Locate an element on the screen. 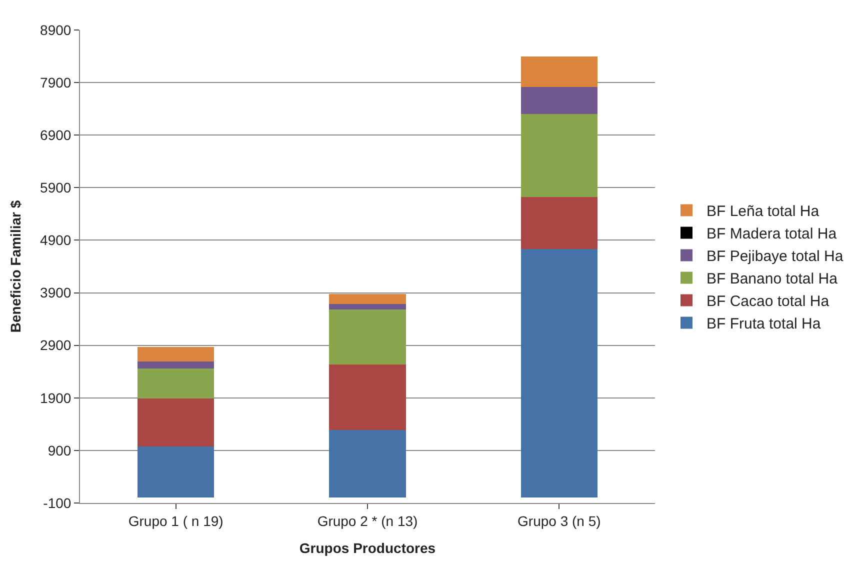 The width and height of the screenshot is (861, 573). y-tick-label: 8900 is located at coordinates (56, 30).